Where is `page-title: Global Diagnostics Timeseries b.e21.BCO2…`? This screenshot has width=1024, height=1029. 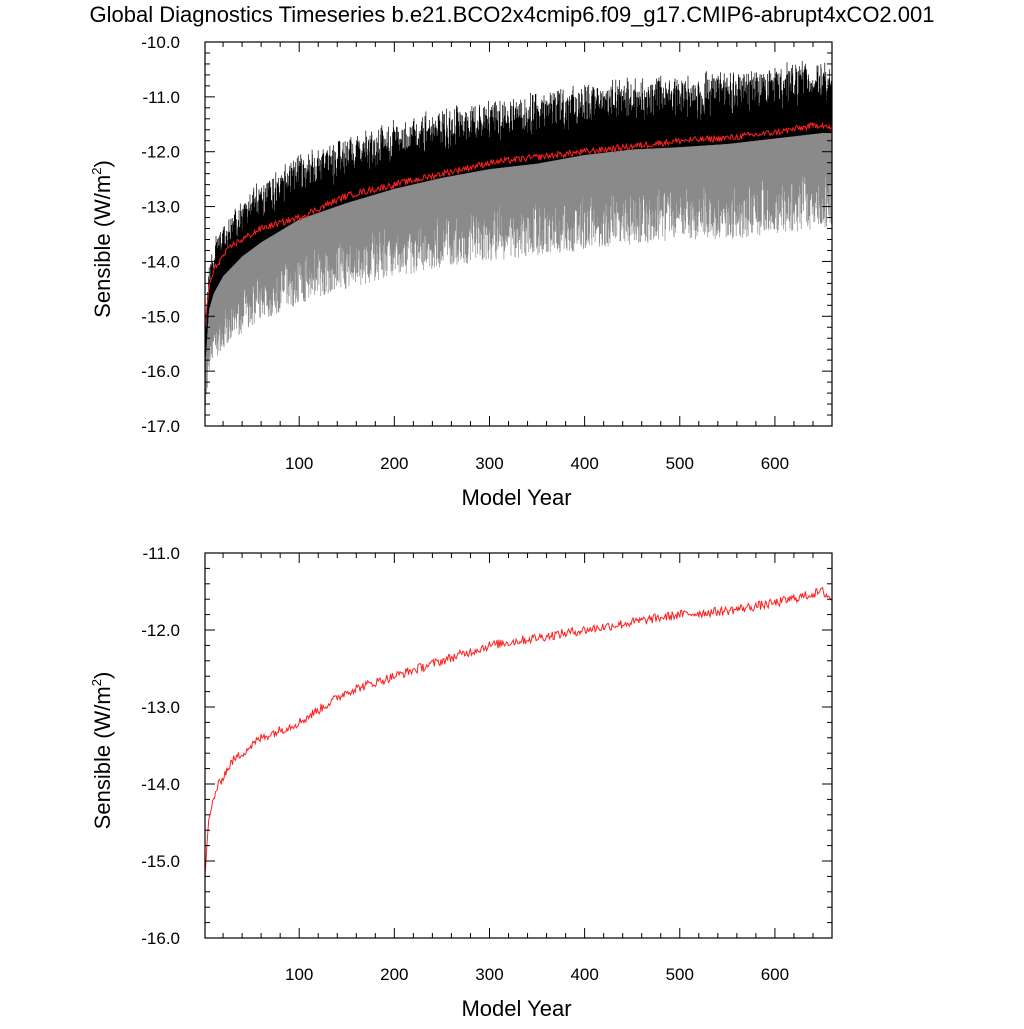 page-title: Global Diagnostics Timeseries b.e21.BCO2… is located at coordinates (512, 14).